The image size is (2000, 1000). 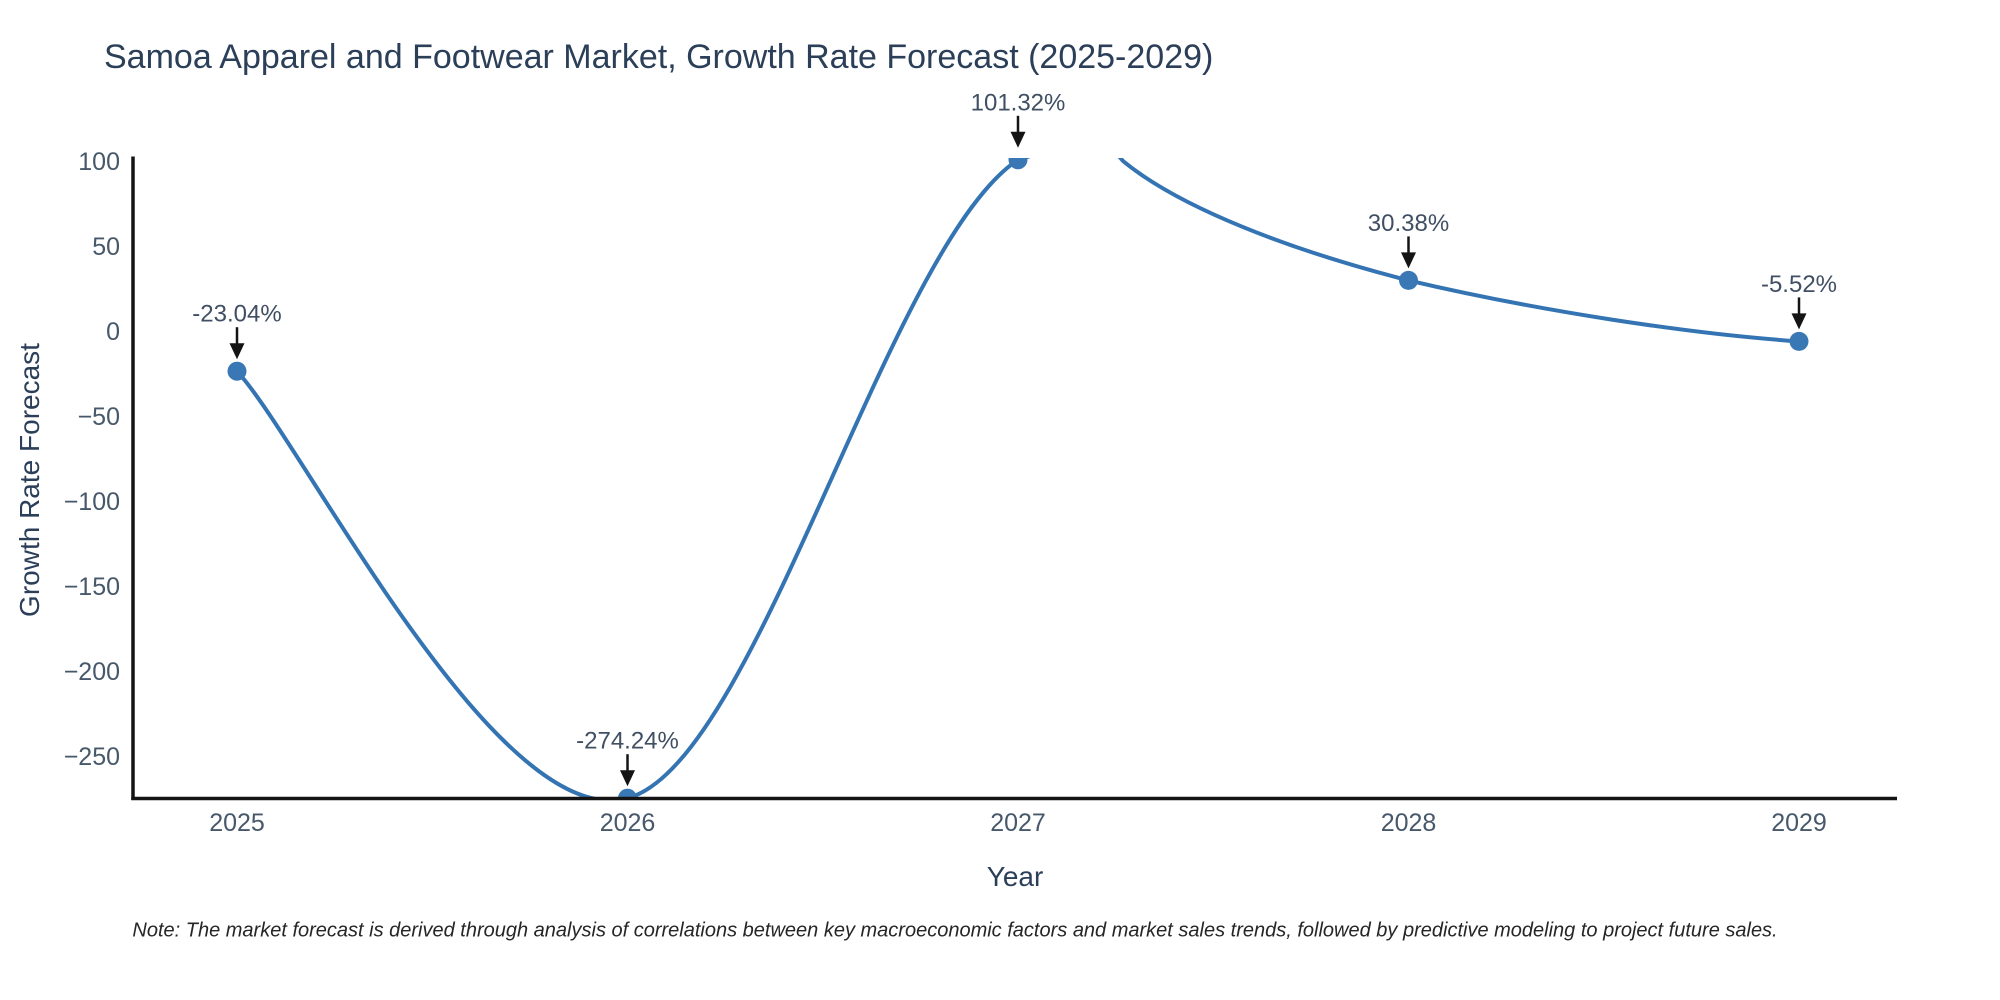 What do you see at coordinates (113, 332) in the screenshot?
I see `y-tick-label: 0` at bounding box center [113, 332].